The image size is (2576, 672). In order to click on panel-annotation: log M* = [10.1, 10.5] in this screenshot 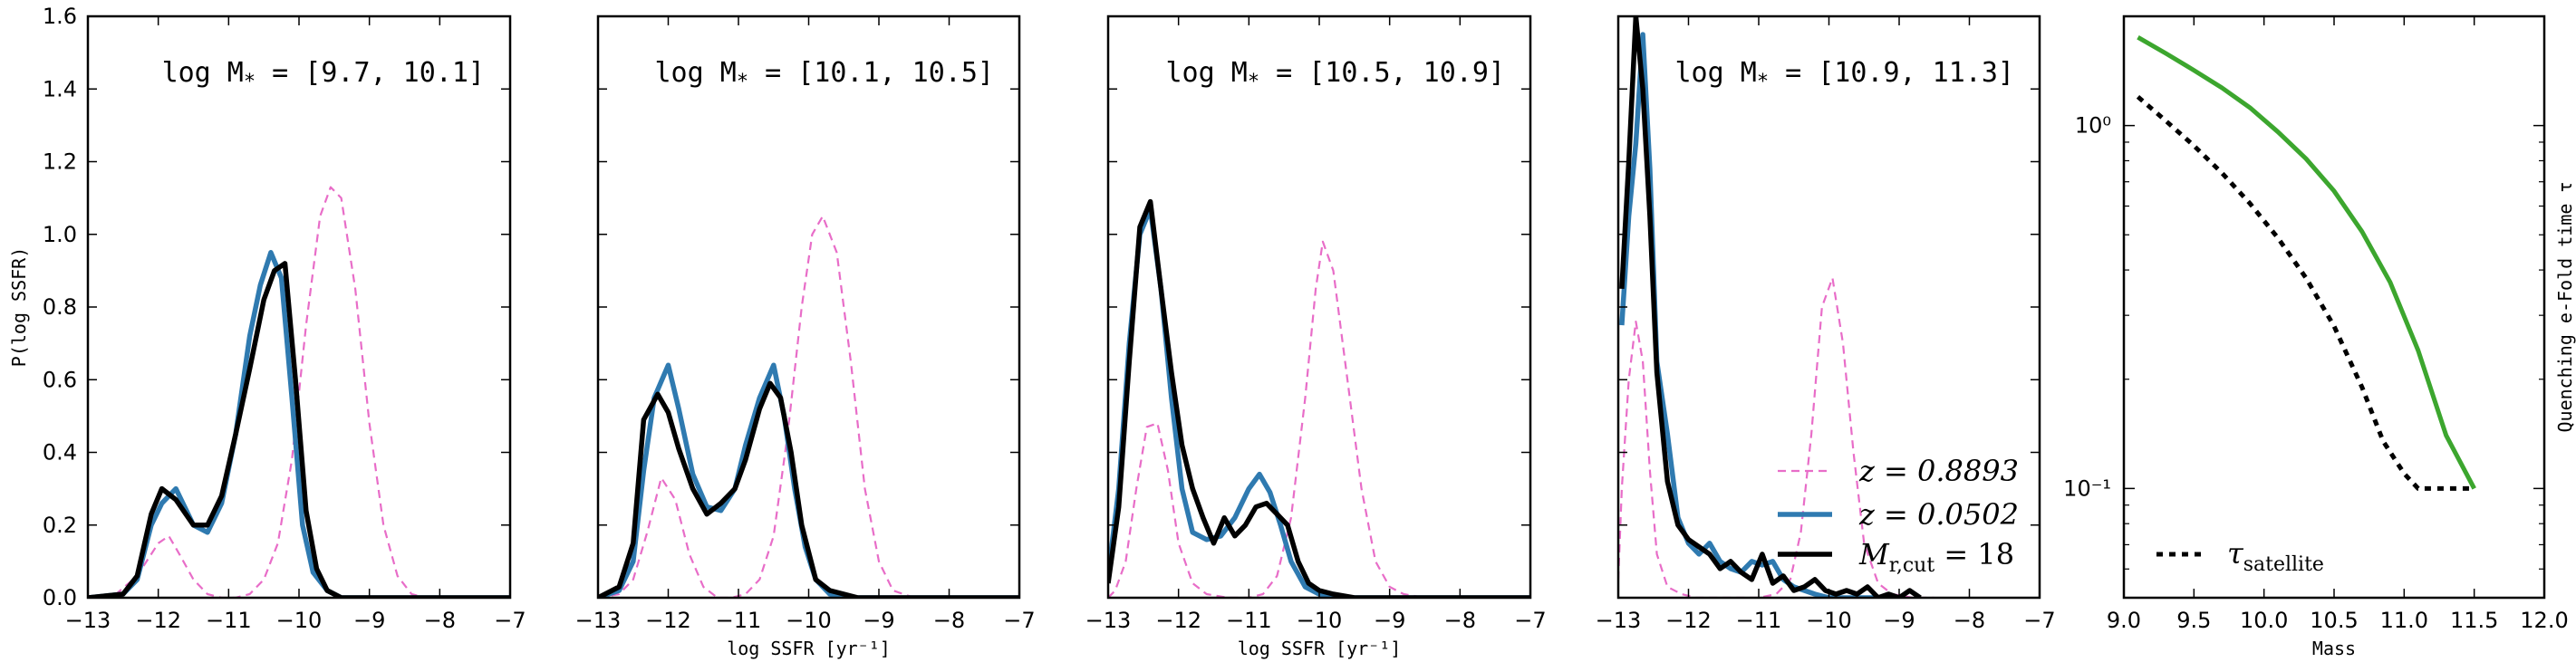, I will do `click(825, 75)`.